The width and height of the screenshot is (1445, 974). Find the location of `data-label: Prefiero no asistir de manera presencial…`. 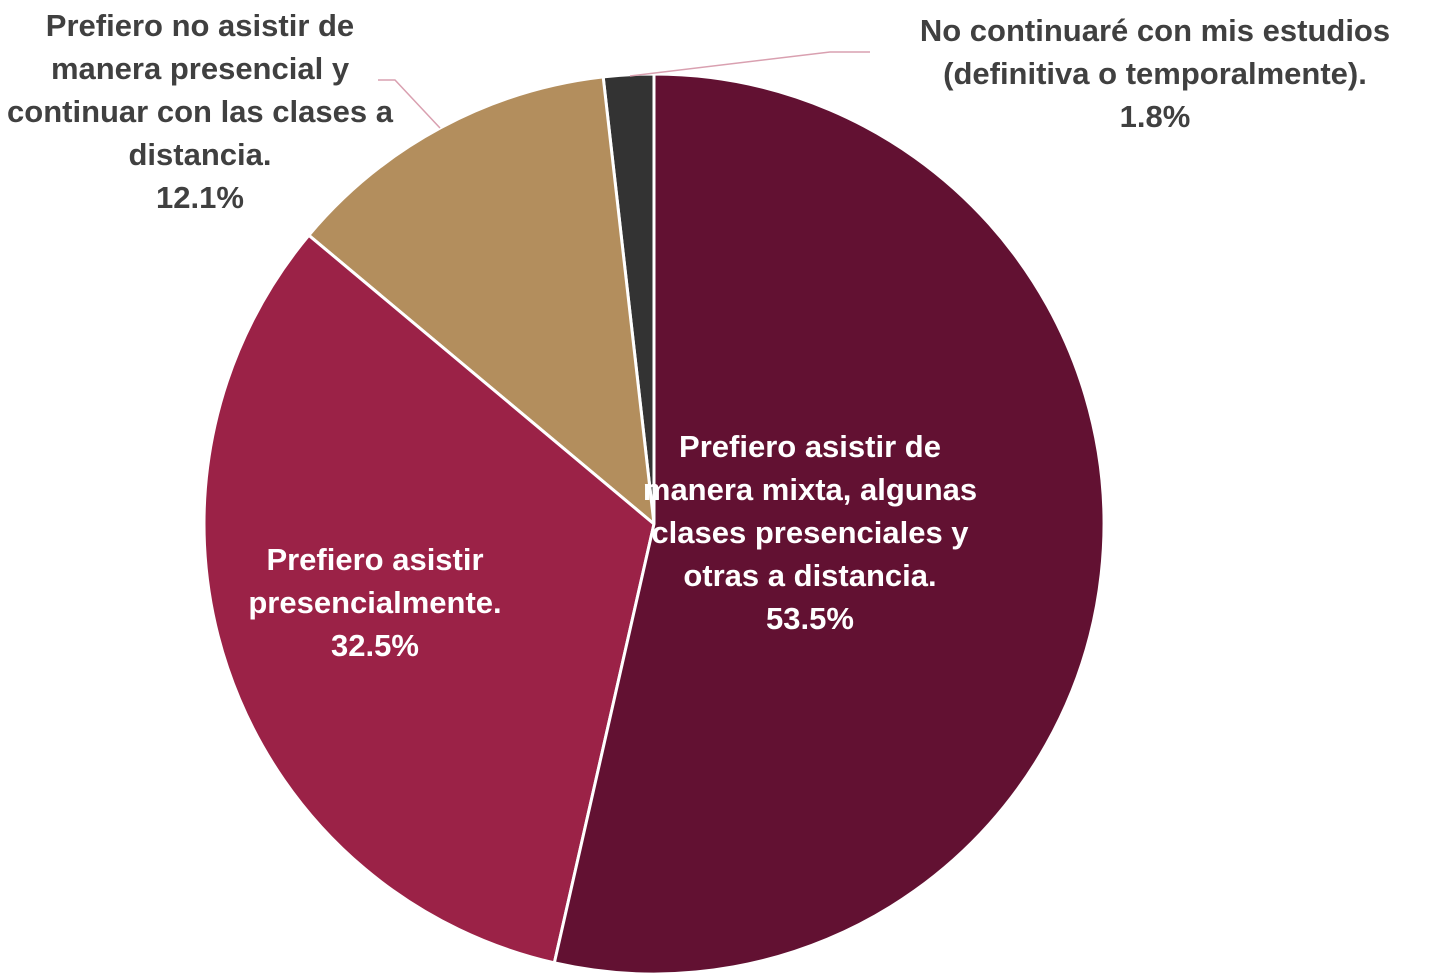

data-label: Prefiero no asistir de manera presencial… is located at coordinates (200, 111).